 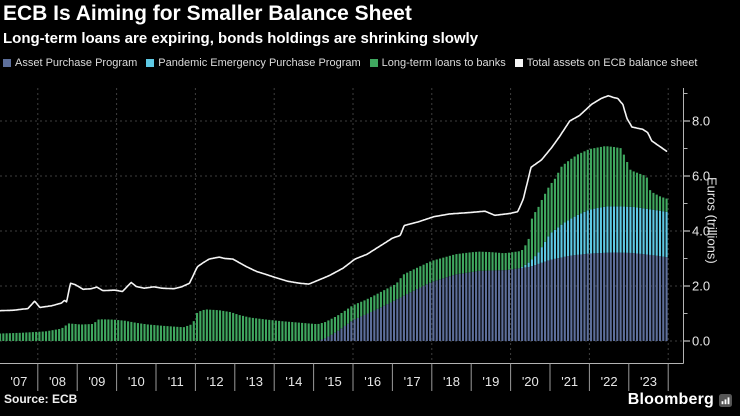 I want to click on x-year-label: '15, so click(x=333, y=381).